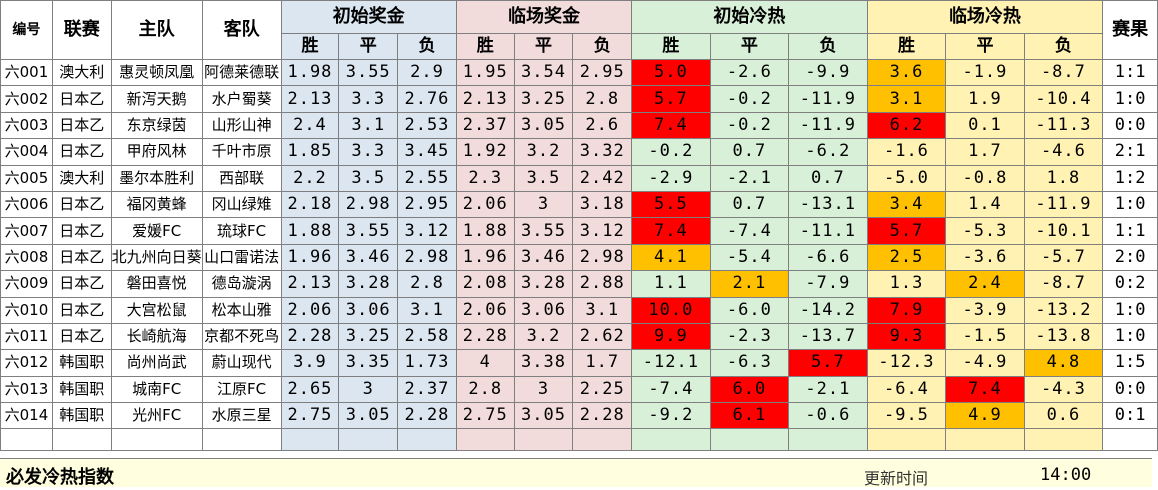 This screenshot has width=1158, height=490. Describe the element at coordinates (749, 178) in the screenshot. I see `cell-init-heat-draw: -2.1` at that location.